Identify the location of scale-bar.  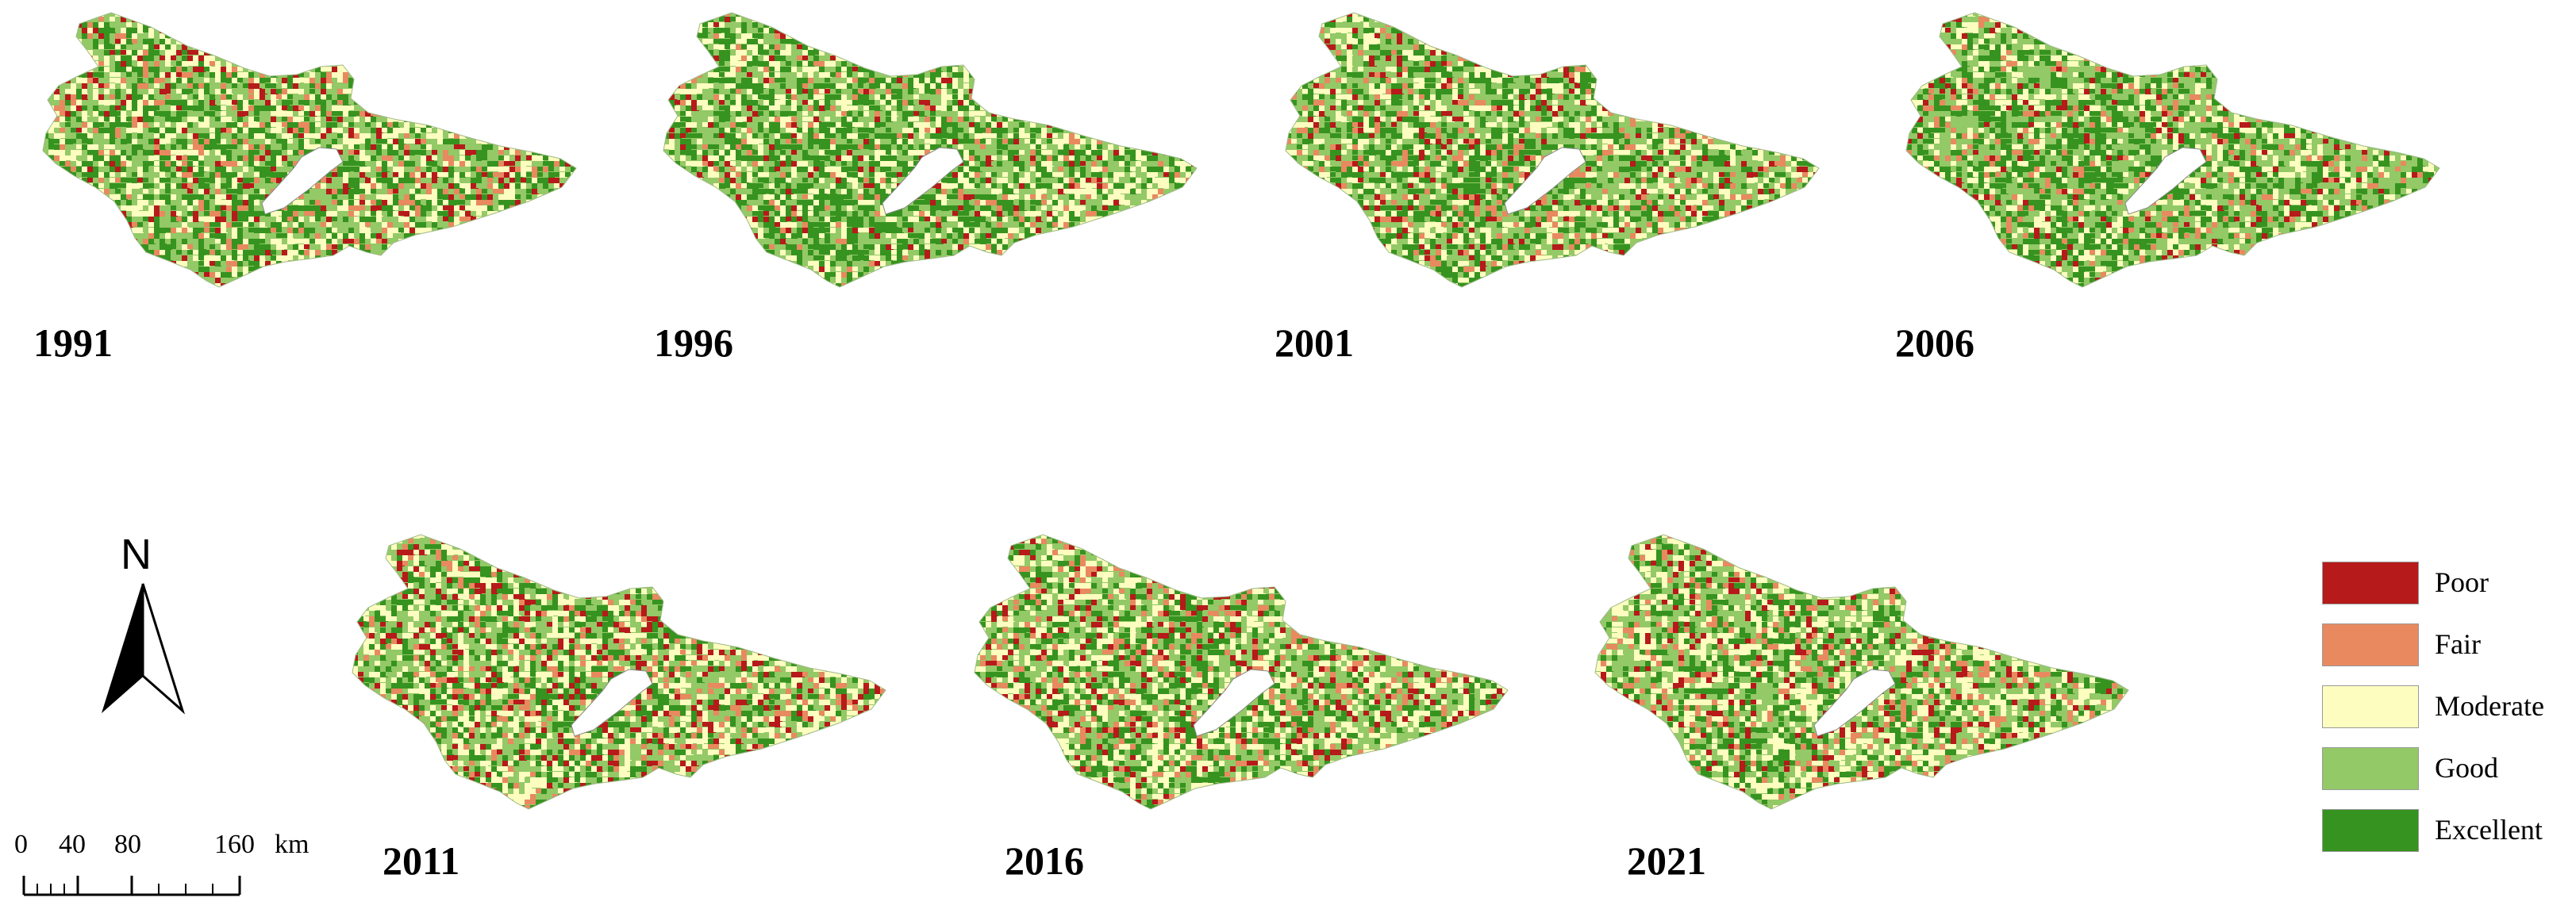
(131, 886).